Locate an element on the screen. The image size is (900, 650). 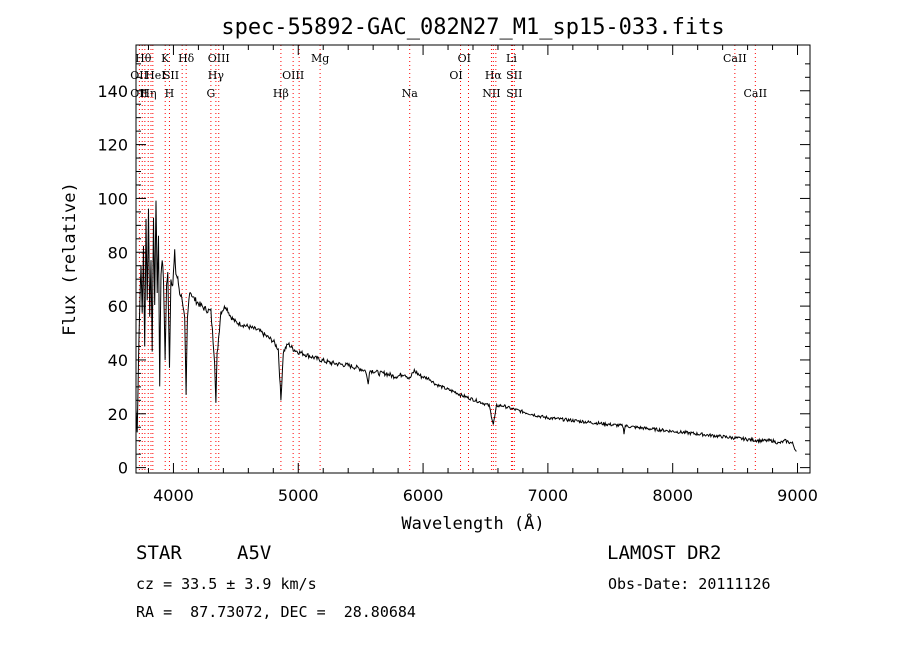
line-label-9: HeI is located at coordinates (155, 75).